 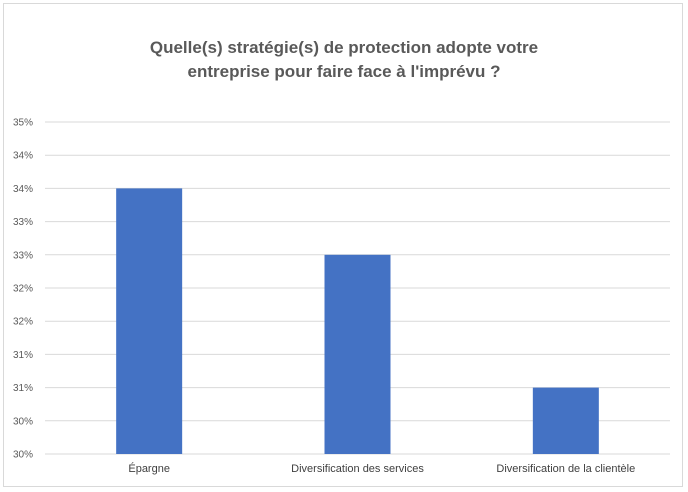 What do you see at coordinates (23, 123) in the screenshot?
I see `y-tick-label: 35%` at bounding box center [23, 123].